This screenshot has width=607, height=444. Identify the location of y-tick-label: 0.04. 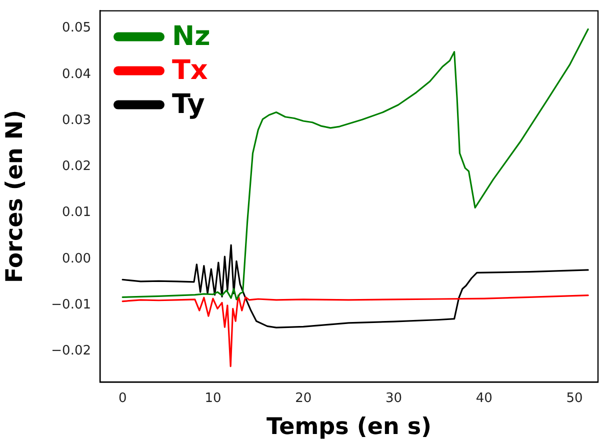
(76, 74).